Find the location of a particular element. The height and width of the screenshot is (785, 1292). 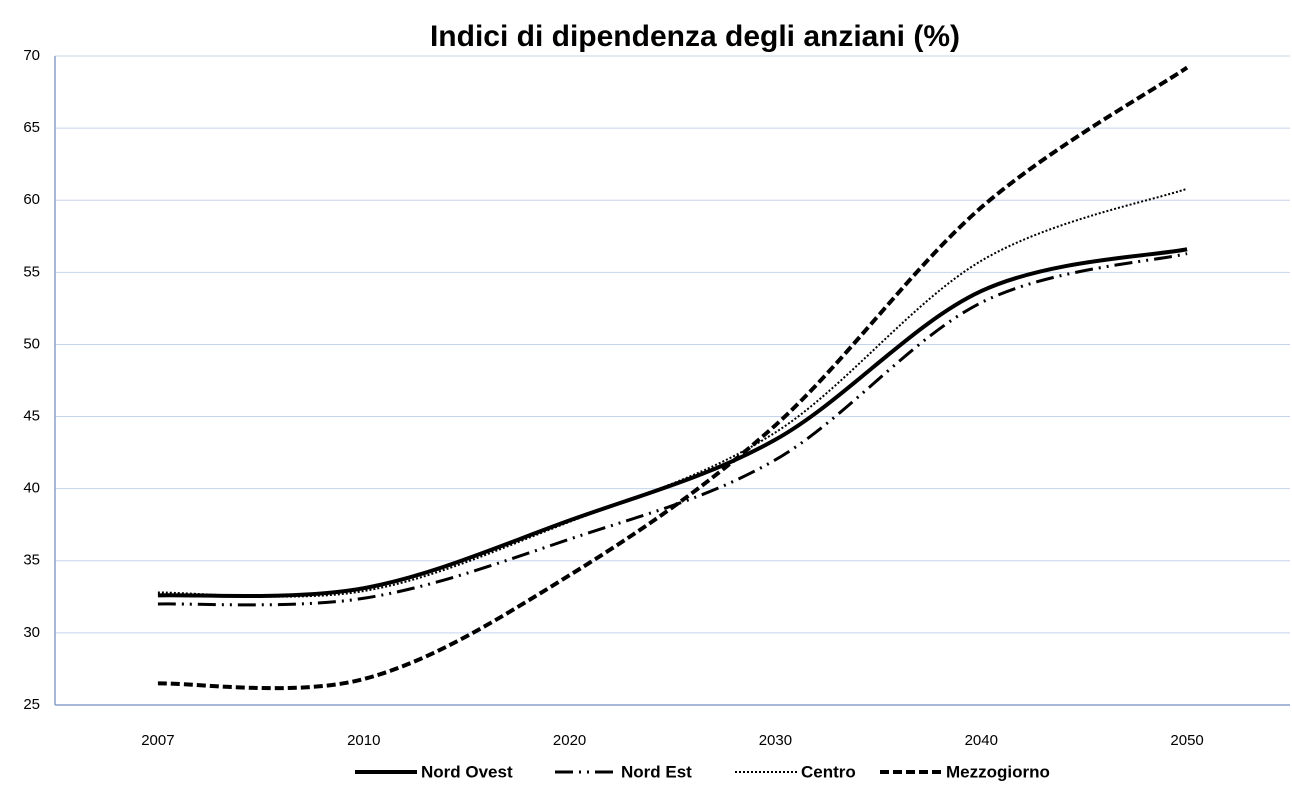

legend-label: Centro is located at coordinates (828, 771).